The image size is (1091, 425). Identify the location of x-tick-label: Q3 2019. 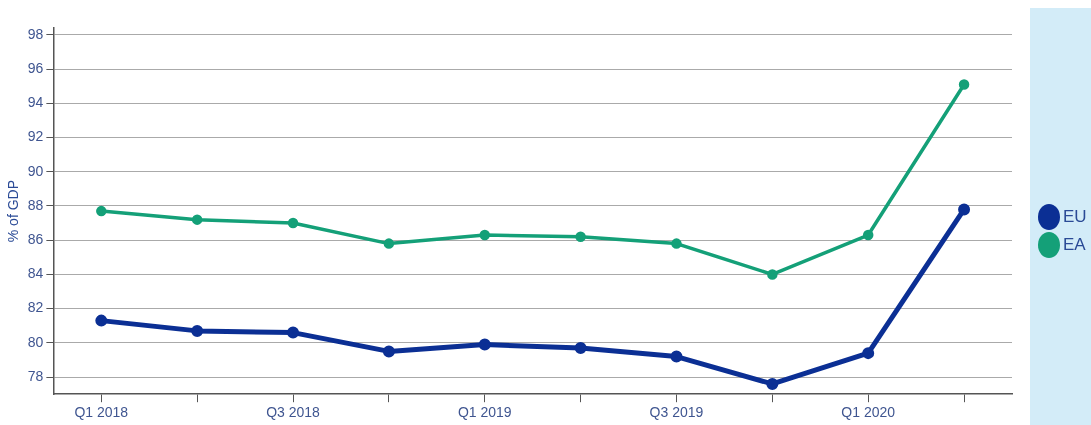
(676, 412).